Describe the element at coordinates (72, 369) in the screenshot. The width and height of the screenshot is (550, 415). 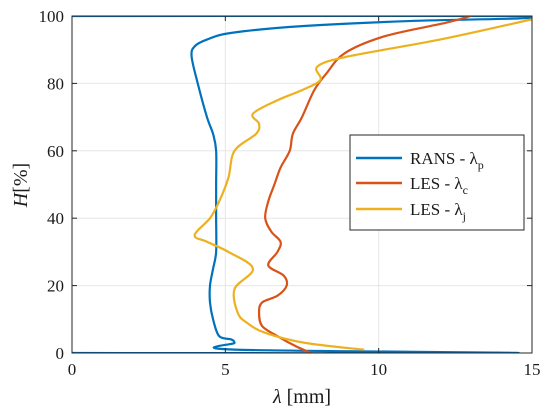
I see `x-tick-label: 0` at that location.